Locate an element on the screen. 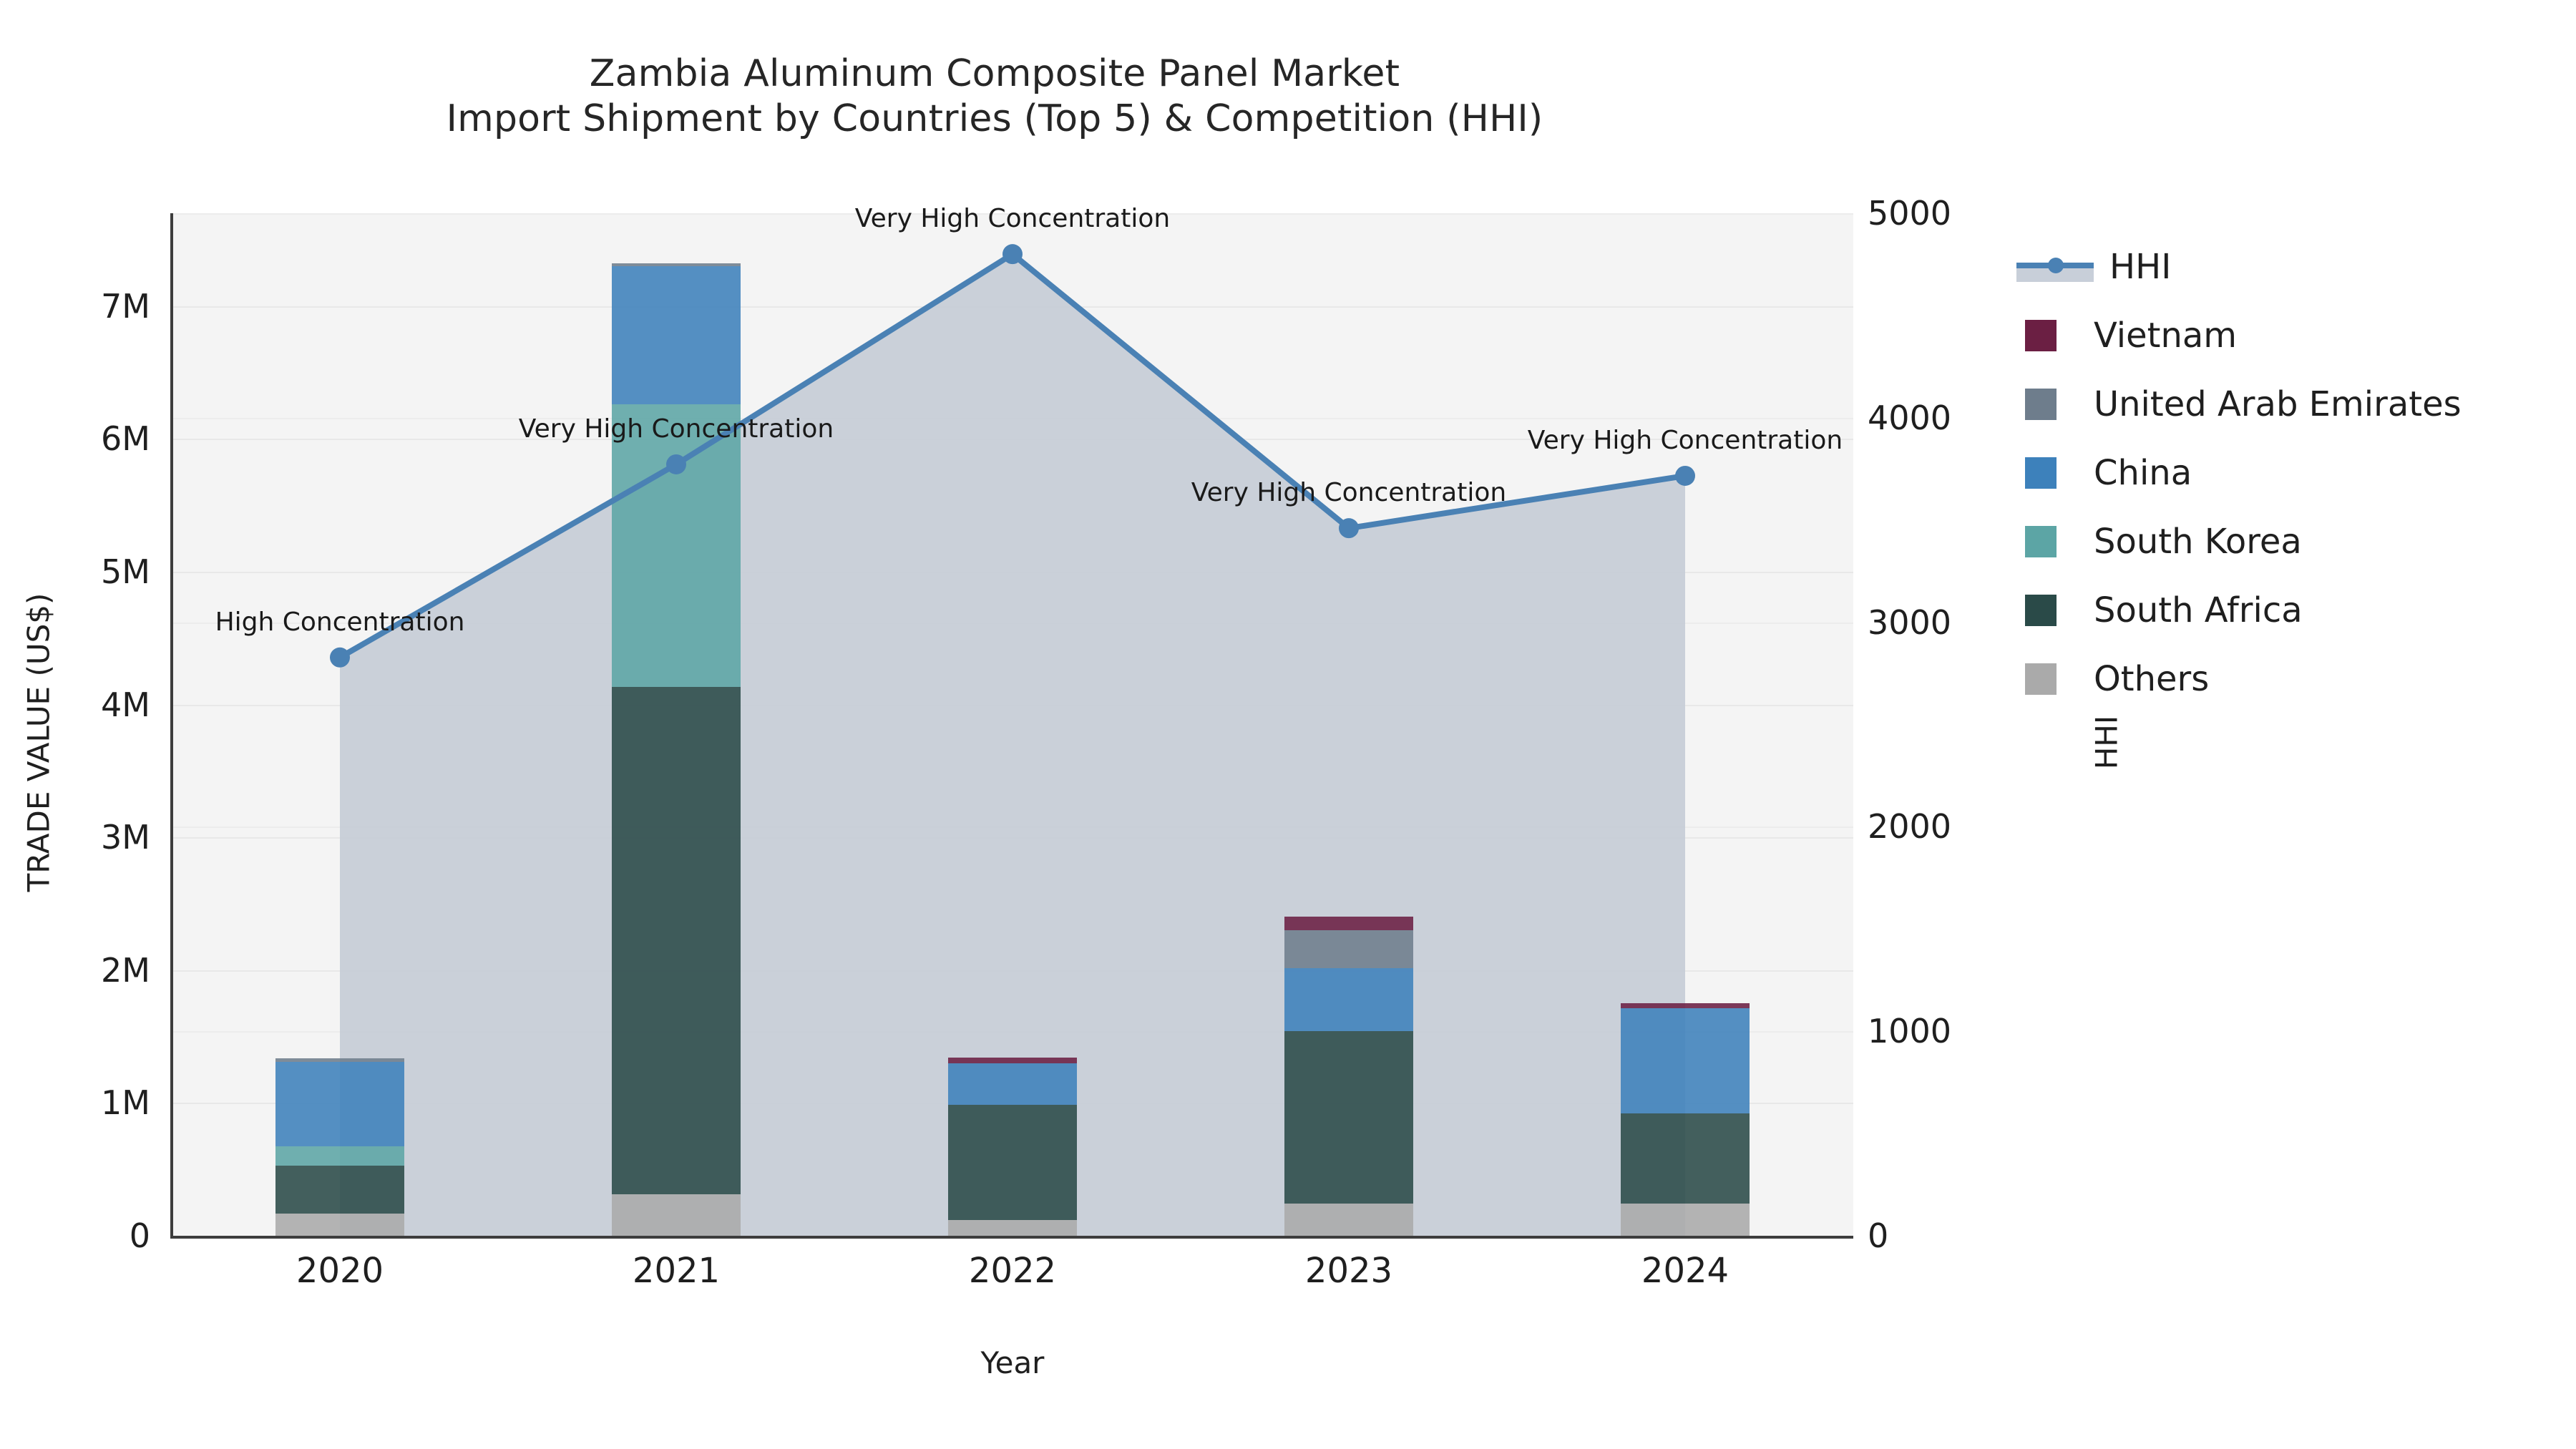  legend-item-label: United Arab Emirates is located at coordinates (2278, 404).